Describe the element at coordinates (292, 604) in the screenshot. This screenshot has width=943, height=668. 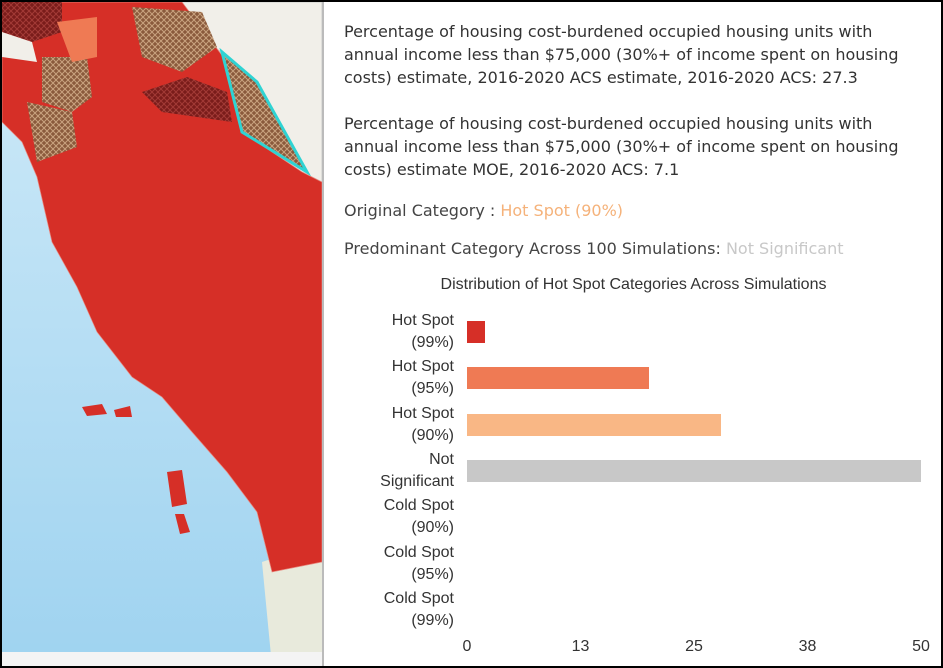
I see `land-mexico` at that location.